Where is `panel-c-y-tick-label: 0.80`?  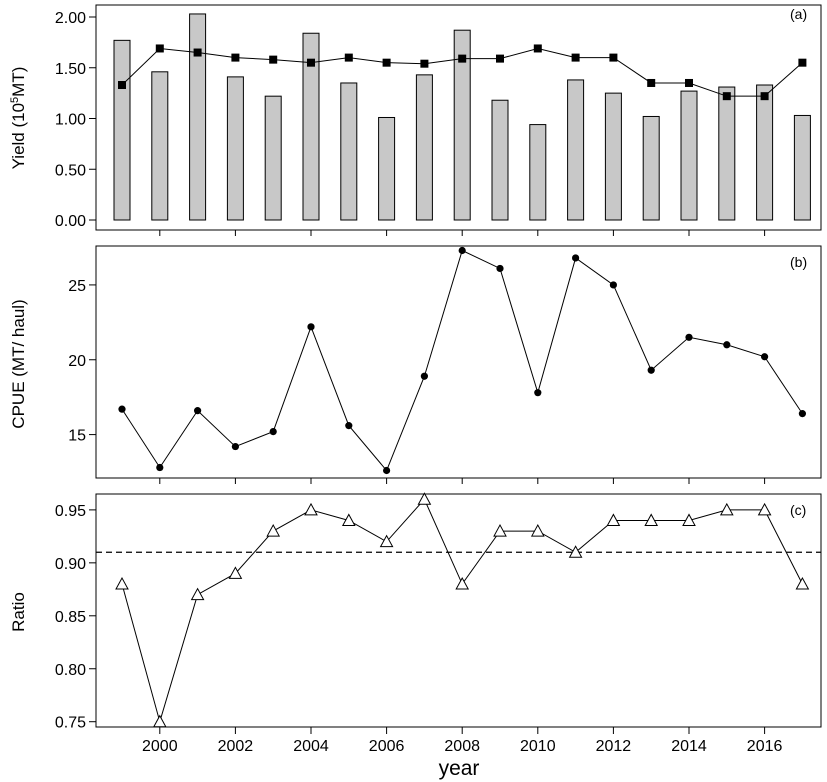 panel-c-y-tick-label: 0.80 is located at coordinates (70, 670).